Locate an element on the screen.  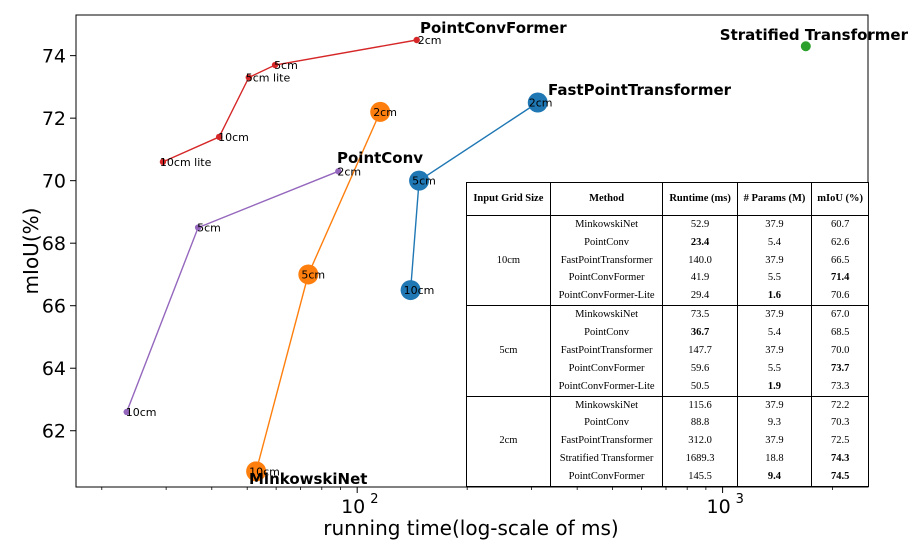
y-tick-label: 70 is located at coordinates (54, 182).